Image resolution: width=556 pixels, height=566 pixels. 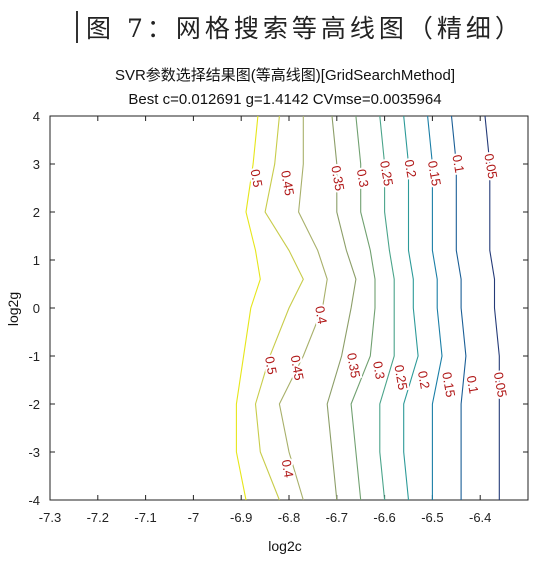 I want to click on x-axis-label: log2c, so click(x=284, y=546).